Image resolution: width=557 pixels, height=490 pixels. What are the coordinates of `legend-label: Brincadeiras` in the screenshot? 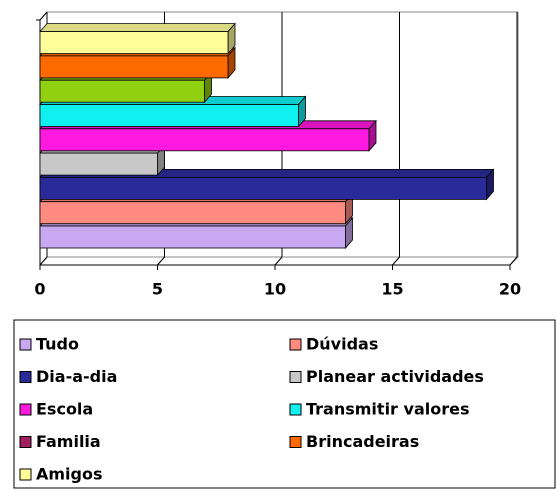 It's located at (362, 441).